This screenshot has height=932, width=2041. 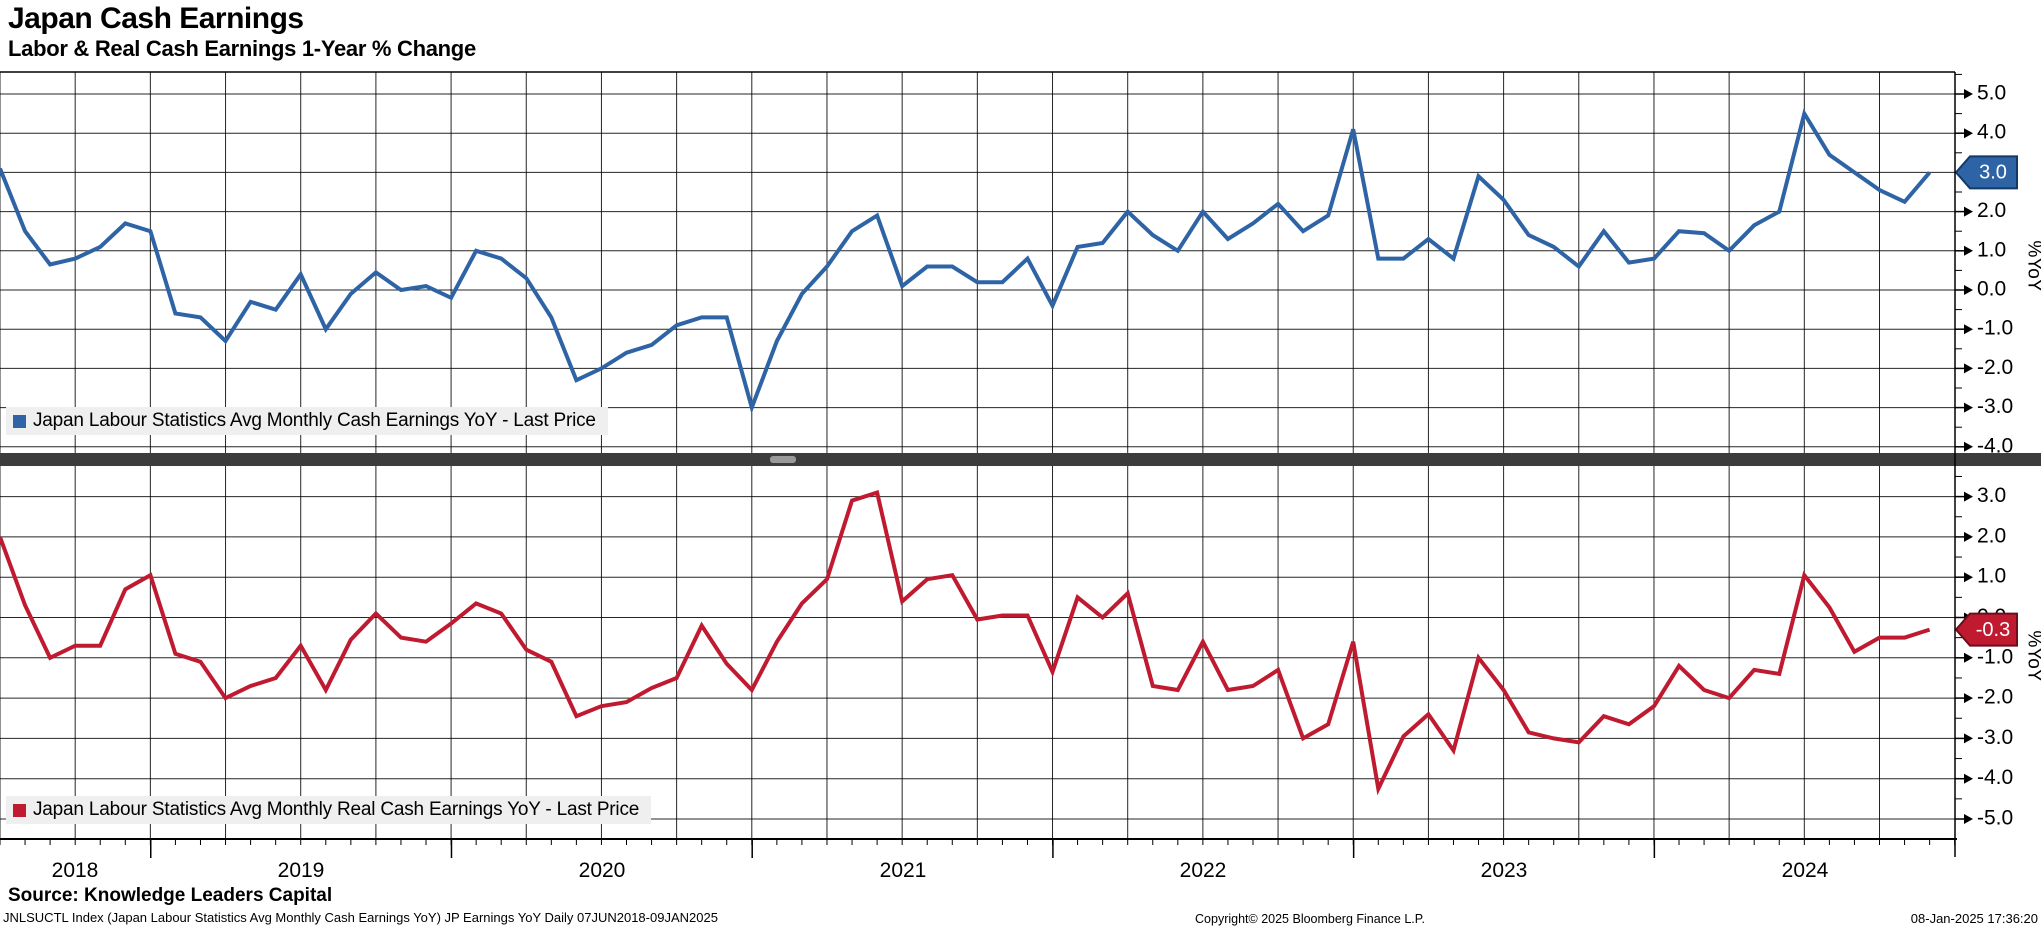 I want to click on x-year-label: 2022, so click(x=1203, y=870).